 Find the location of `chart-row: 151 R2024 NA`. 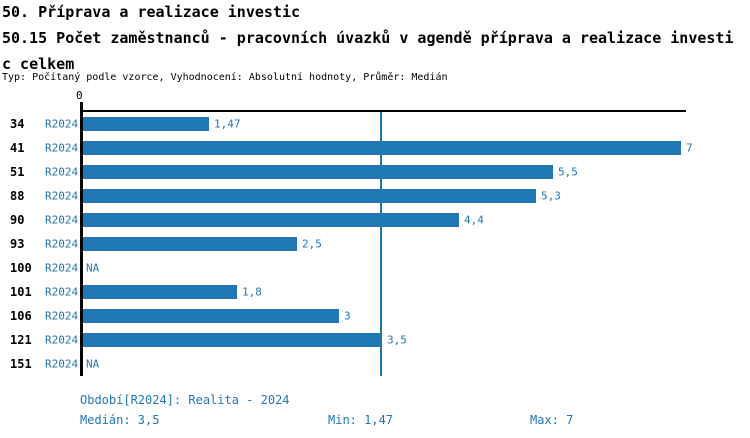

chart-row: 151 R2024 NA is located at coordinates (375, 364).